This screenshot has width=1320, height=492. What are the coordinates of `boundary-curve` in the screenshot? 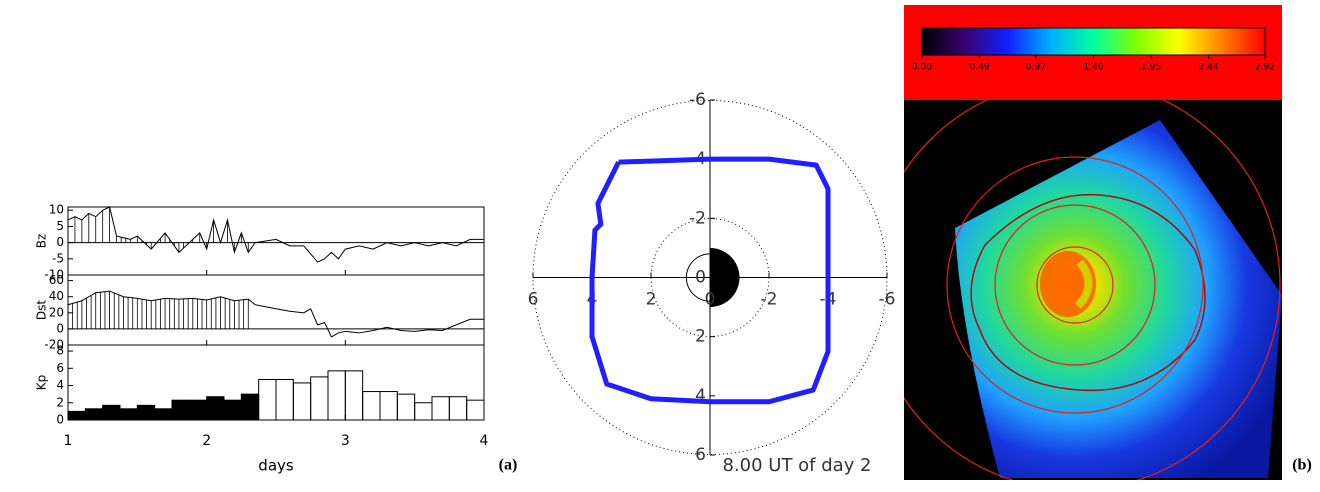 It's located at (710, 280).